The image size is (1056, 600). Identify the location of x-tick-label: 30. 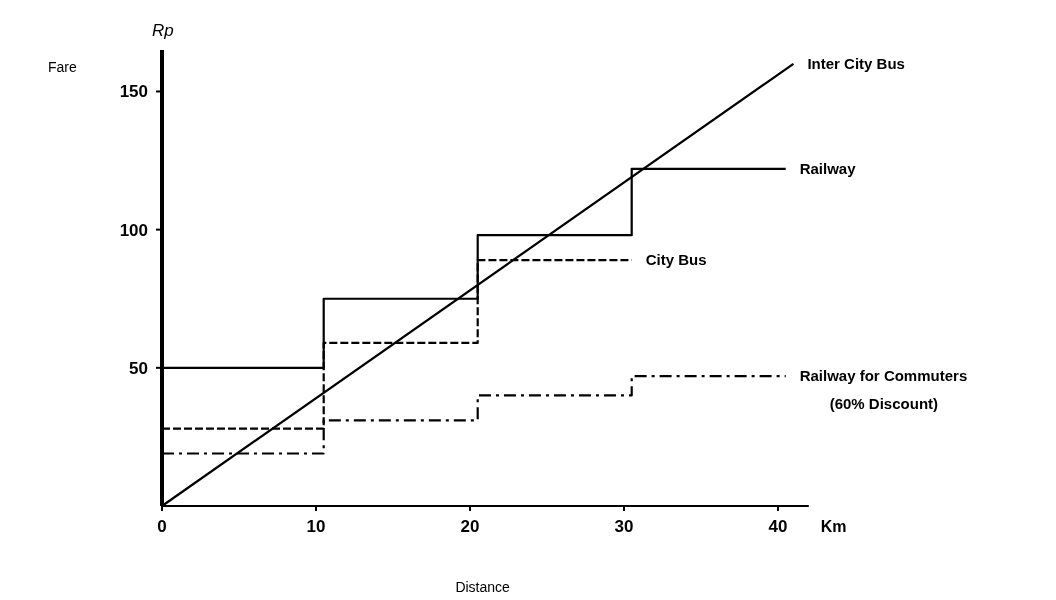
(624, 526).